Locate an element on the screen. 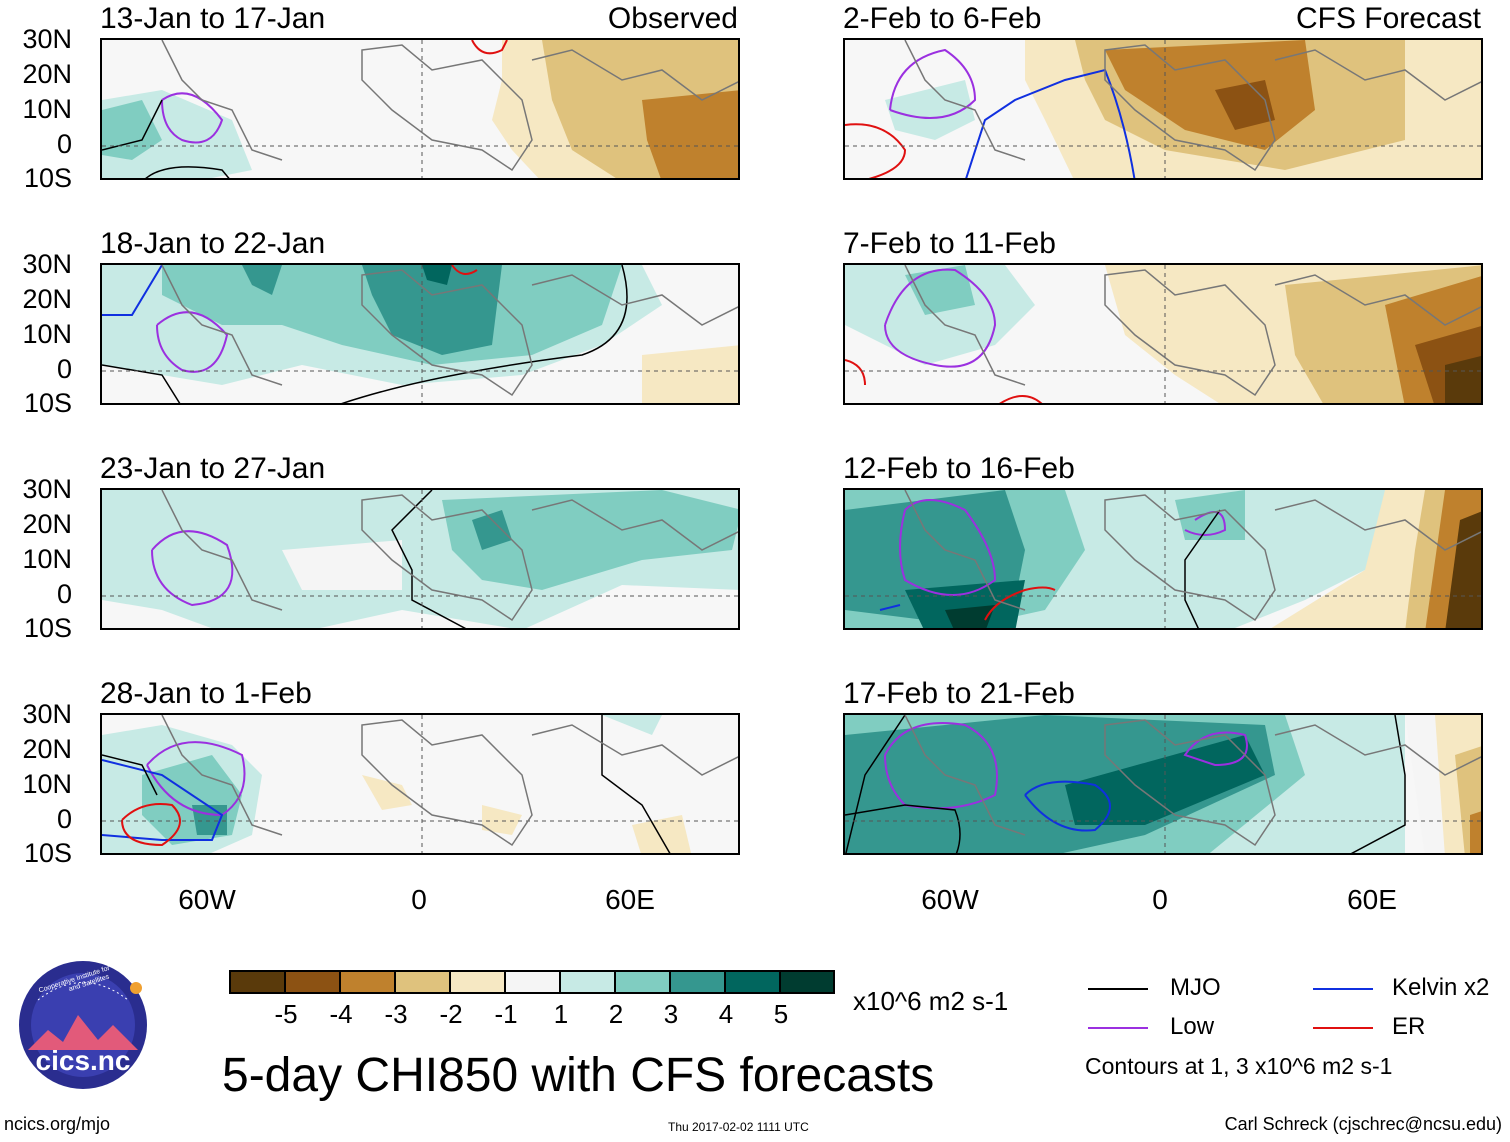 The height and width of the screenshot is (1142, 1510). panel-13jan-17jan: 13-Jan to 17-Jan Observed is located at coordinates (420, 92).